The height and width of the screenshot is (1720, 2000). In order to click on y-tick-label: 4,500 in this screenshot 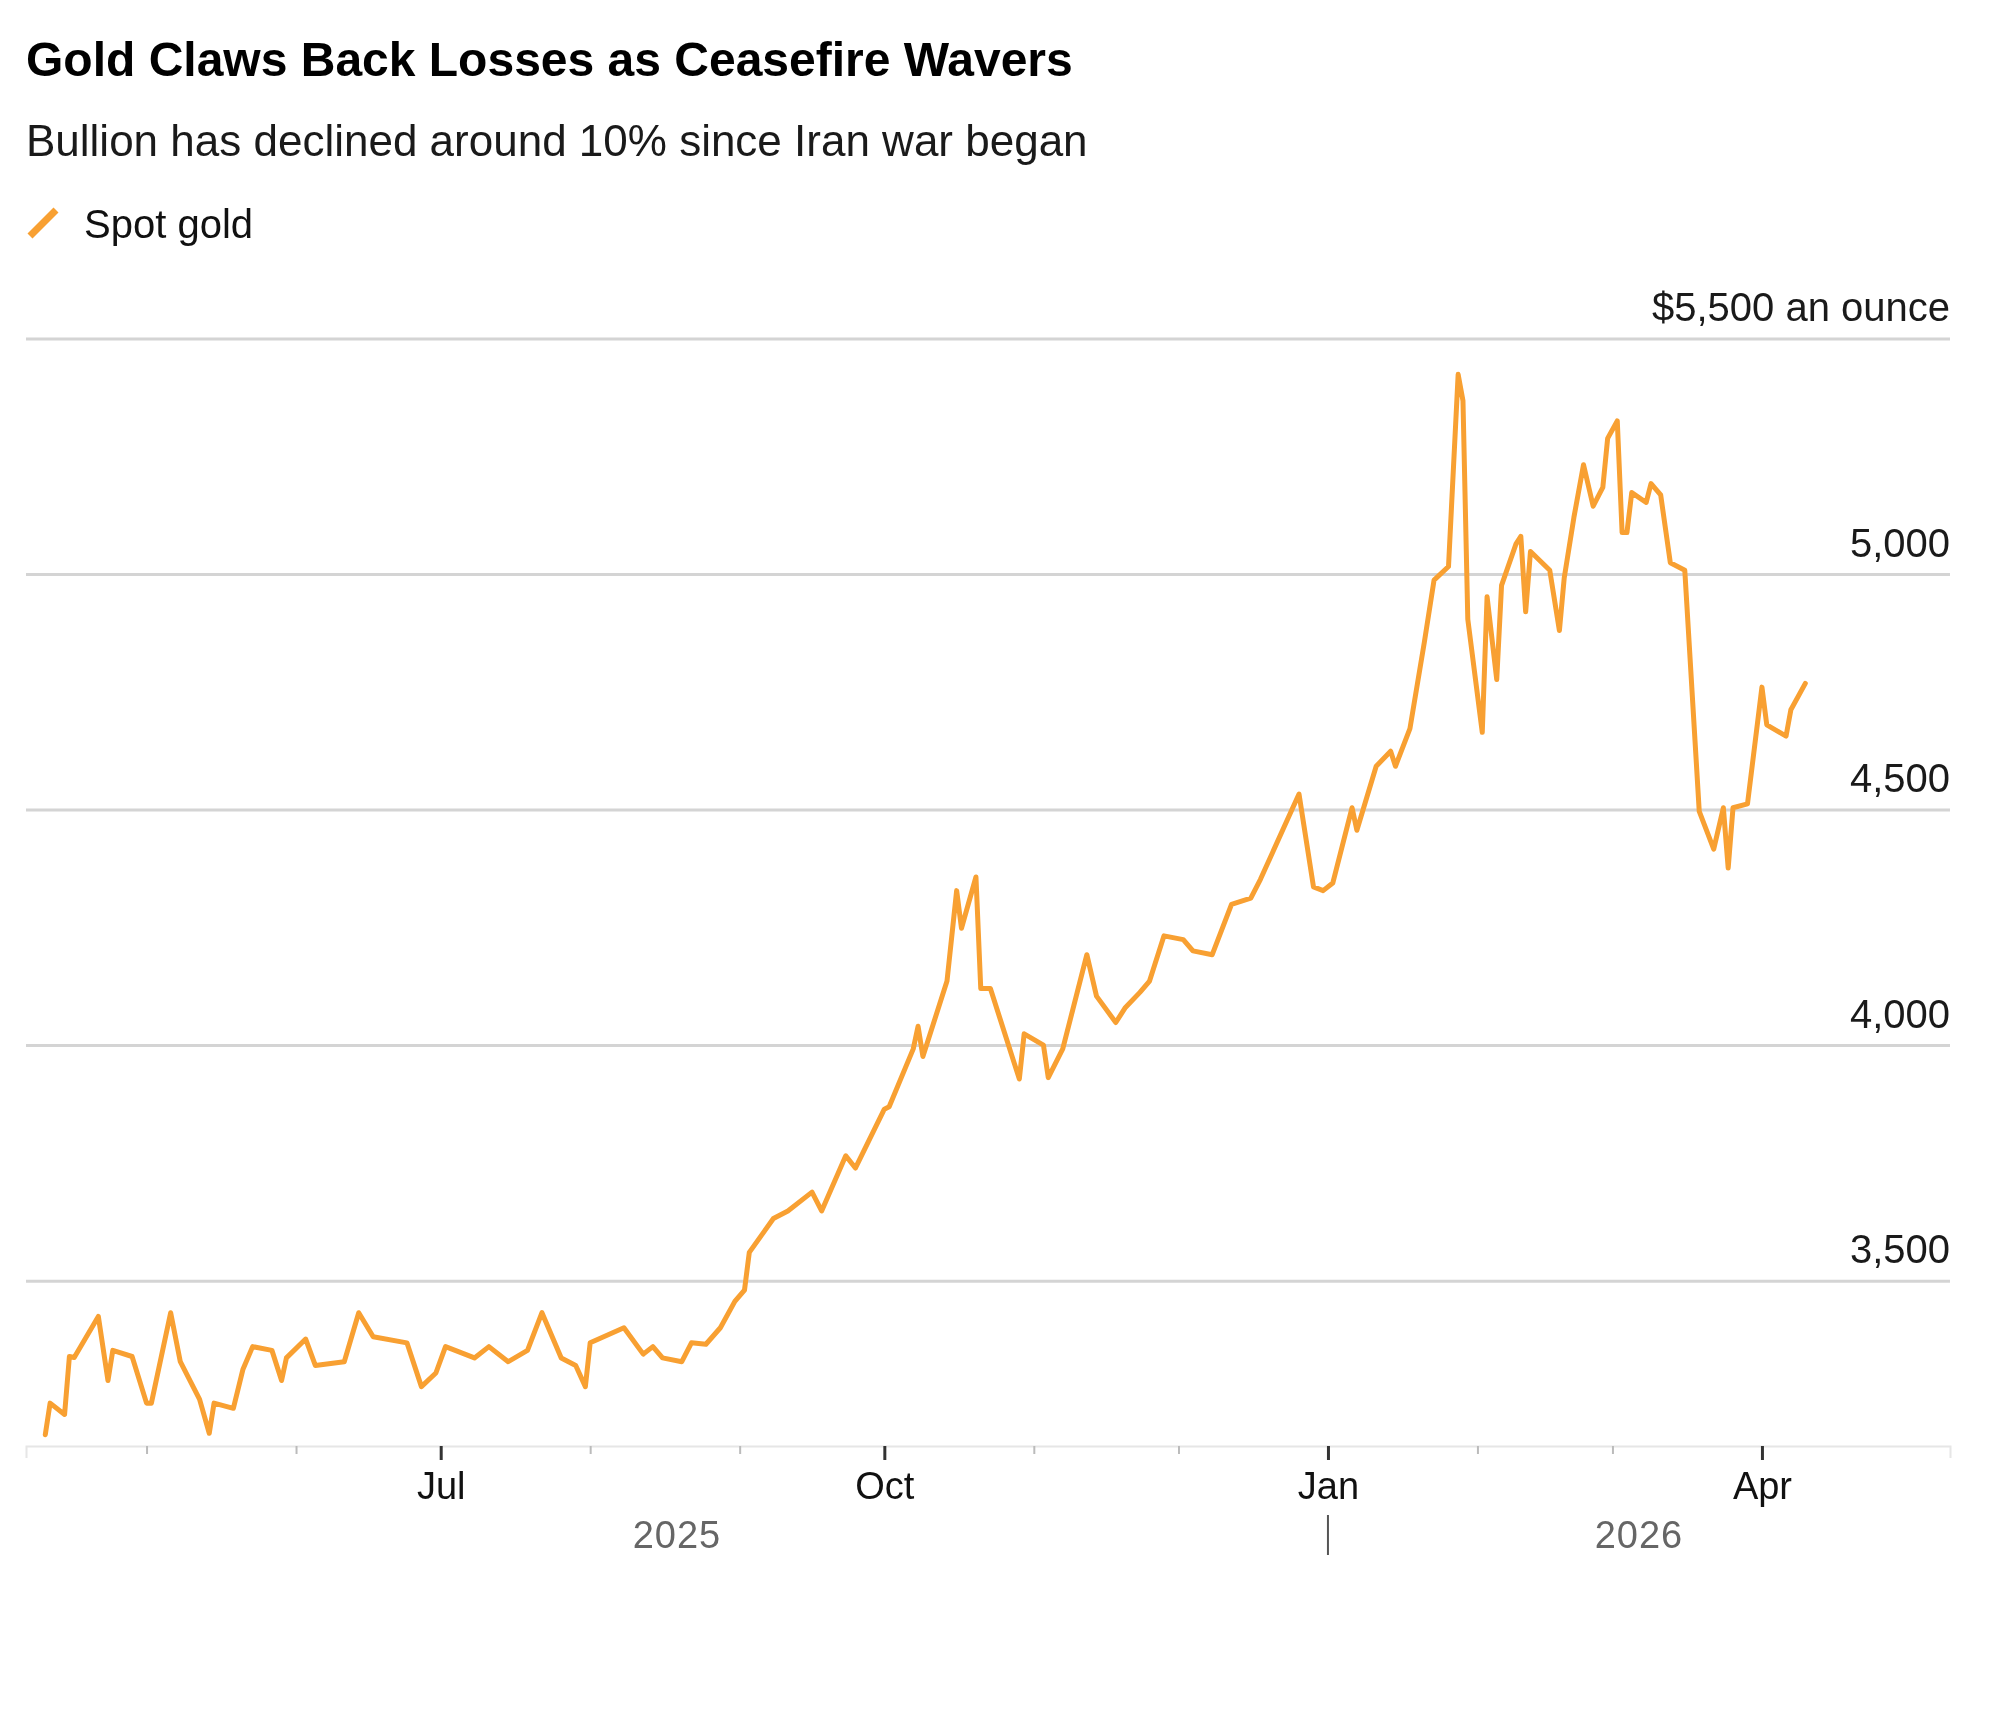, I will do `click(1899, 778)`.